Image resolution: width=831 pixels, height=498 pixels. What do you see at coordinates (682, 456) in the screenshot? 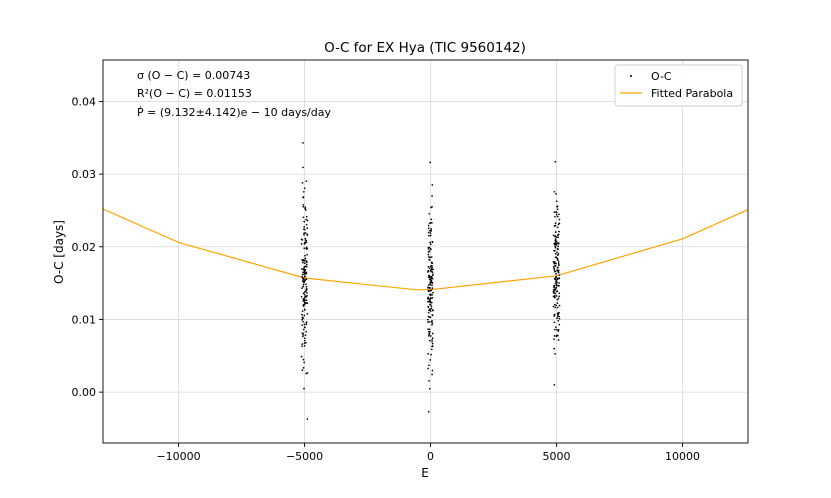
I see `x-tick-label: 10000` at bounding box center [682, 456].